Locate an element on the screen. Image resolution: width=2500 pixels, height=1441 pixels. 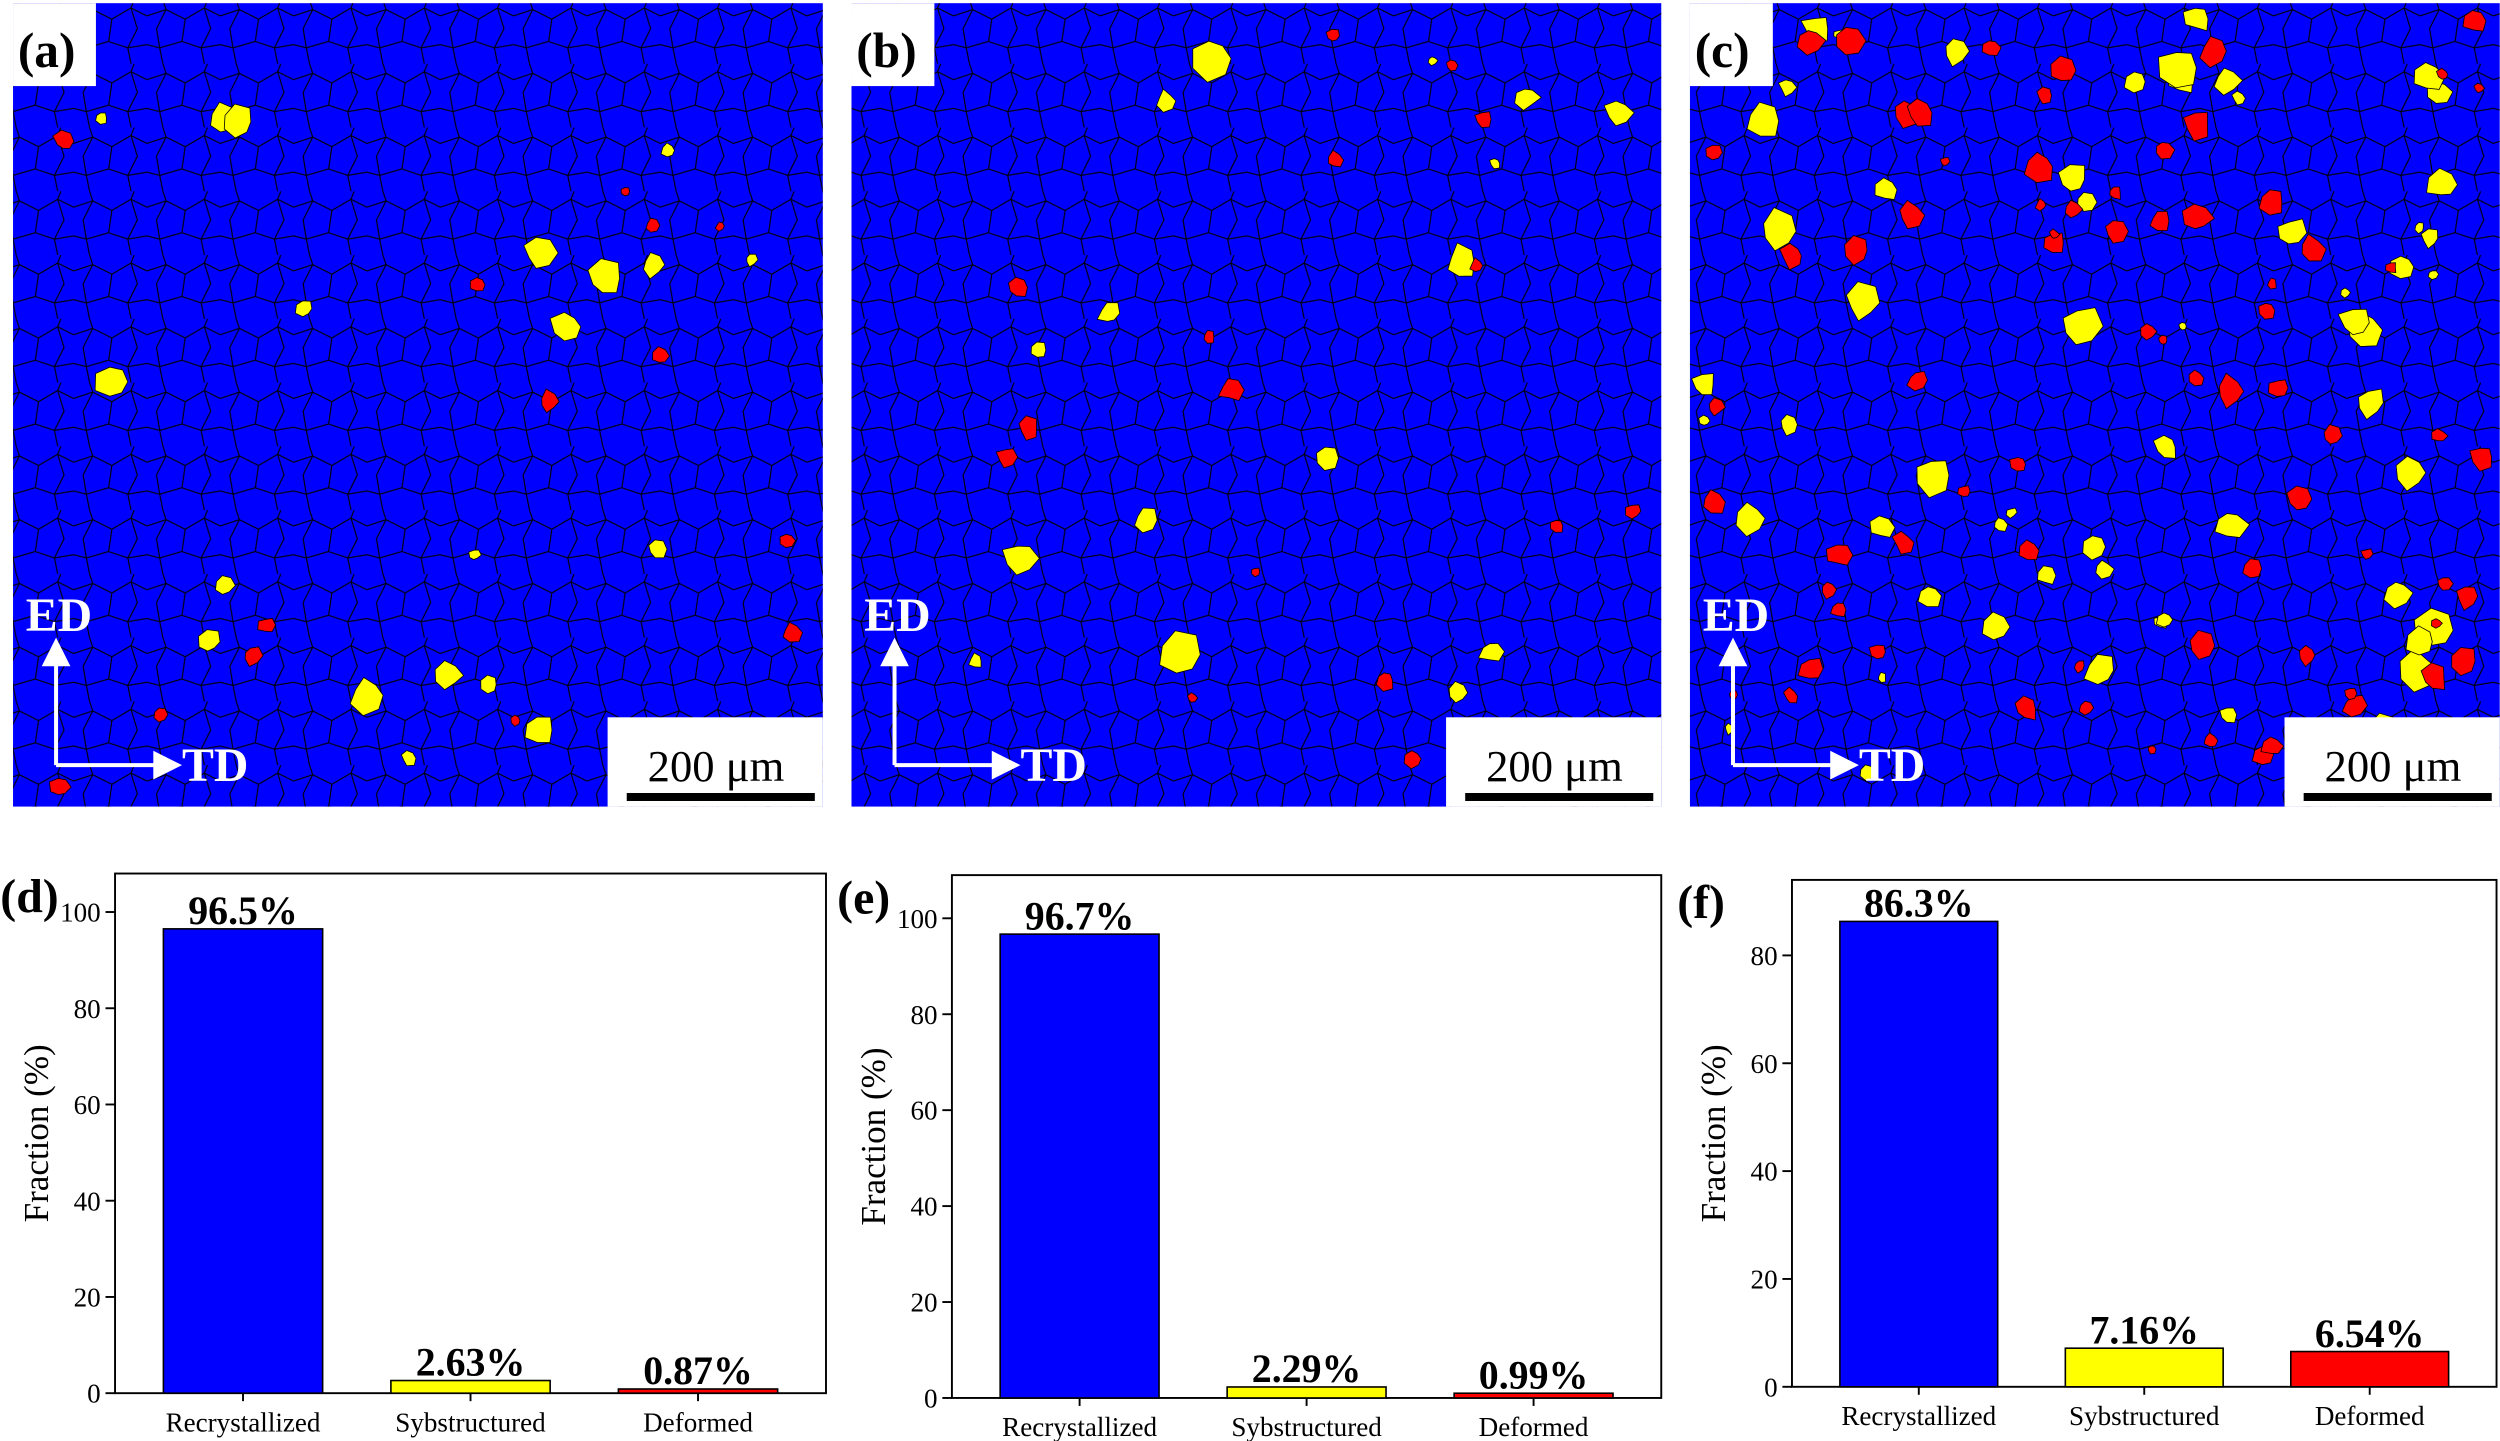
panel-label: (f) is located at coordinates (1701, 902).